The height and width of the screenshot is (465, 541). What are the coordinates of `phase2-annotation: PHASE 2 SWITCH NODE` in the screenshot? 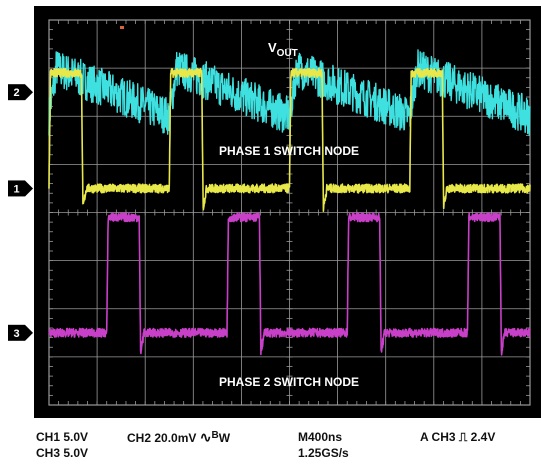 It's located at (289, 382).